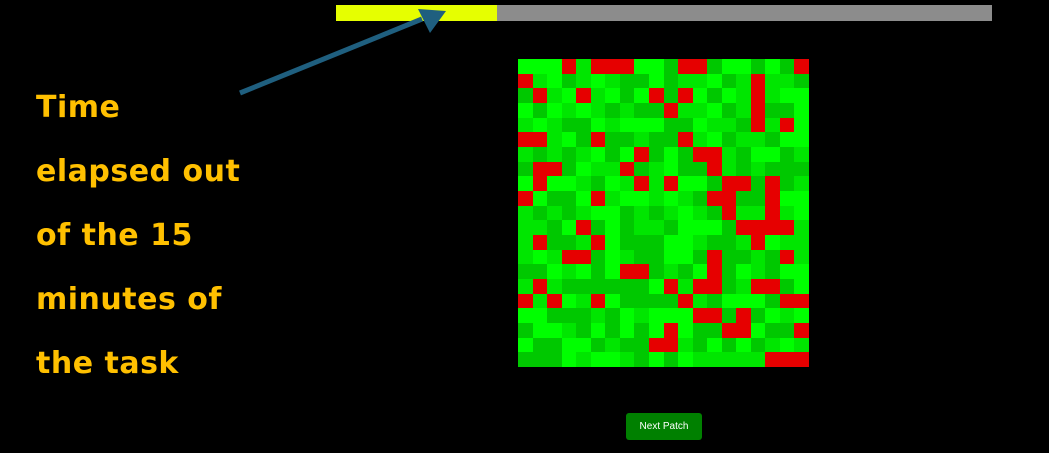  Describe the element at coordinates (664, 426) in the screenshot. I see `next-patch-button: Next Patch` at that location.